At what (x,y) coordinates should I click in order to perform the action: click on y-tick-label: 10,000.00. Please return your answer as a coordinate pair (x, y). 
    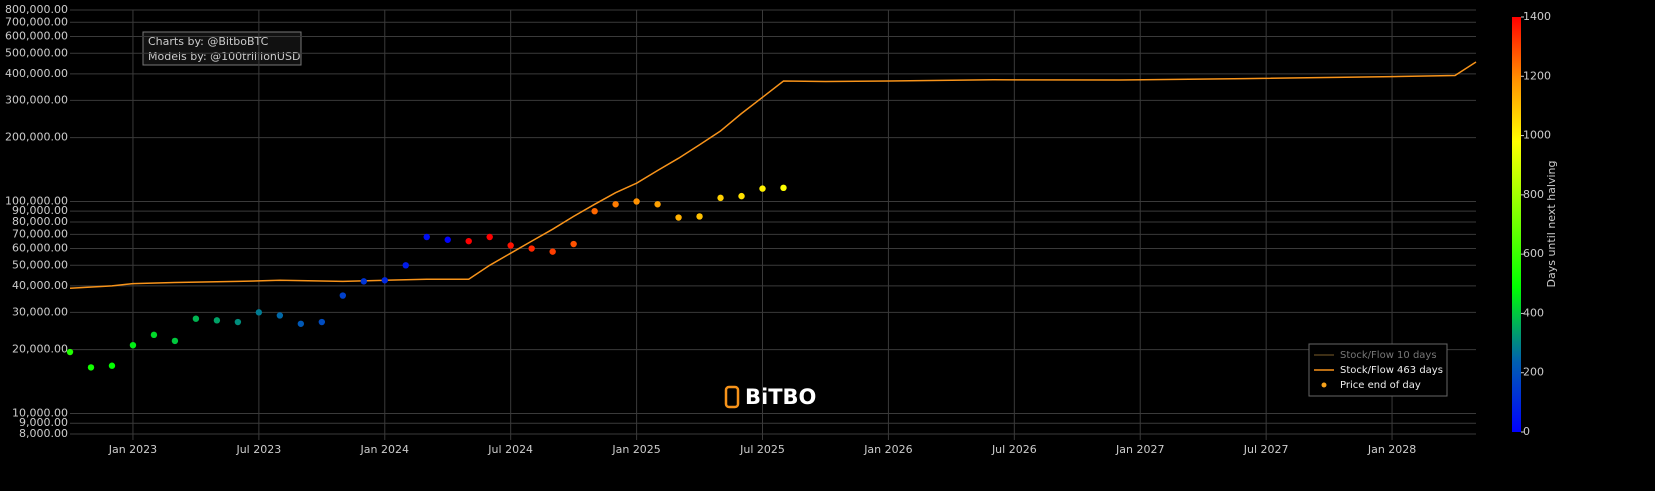
    Looking at the image, I should click on (40, 413).